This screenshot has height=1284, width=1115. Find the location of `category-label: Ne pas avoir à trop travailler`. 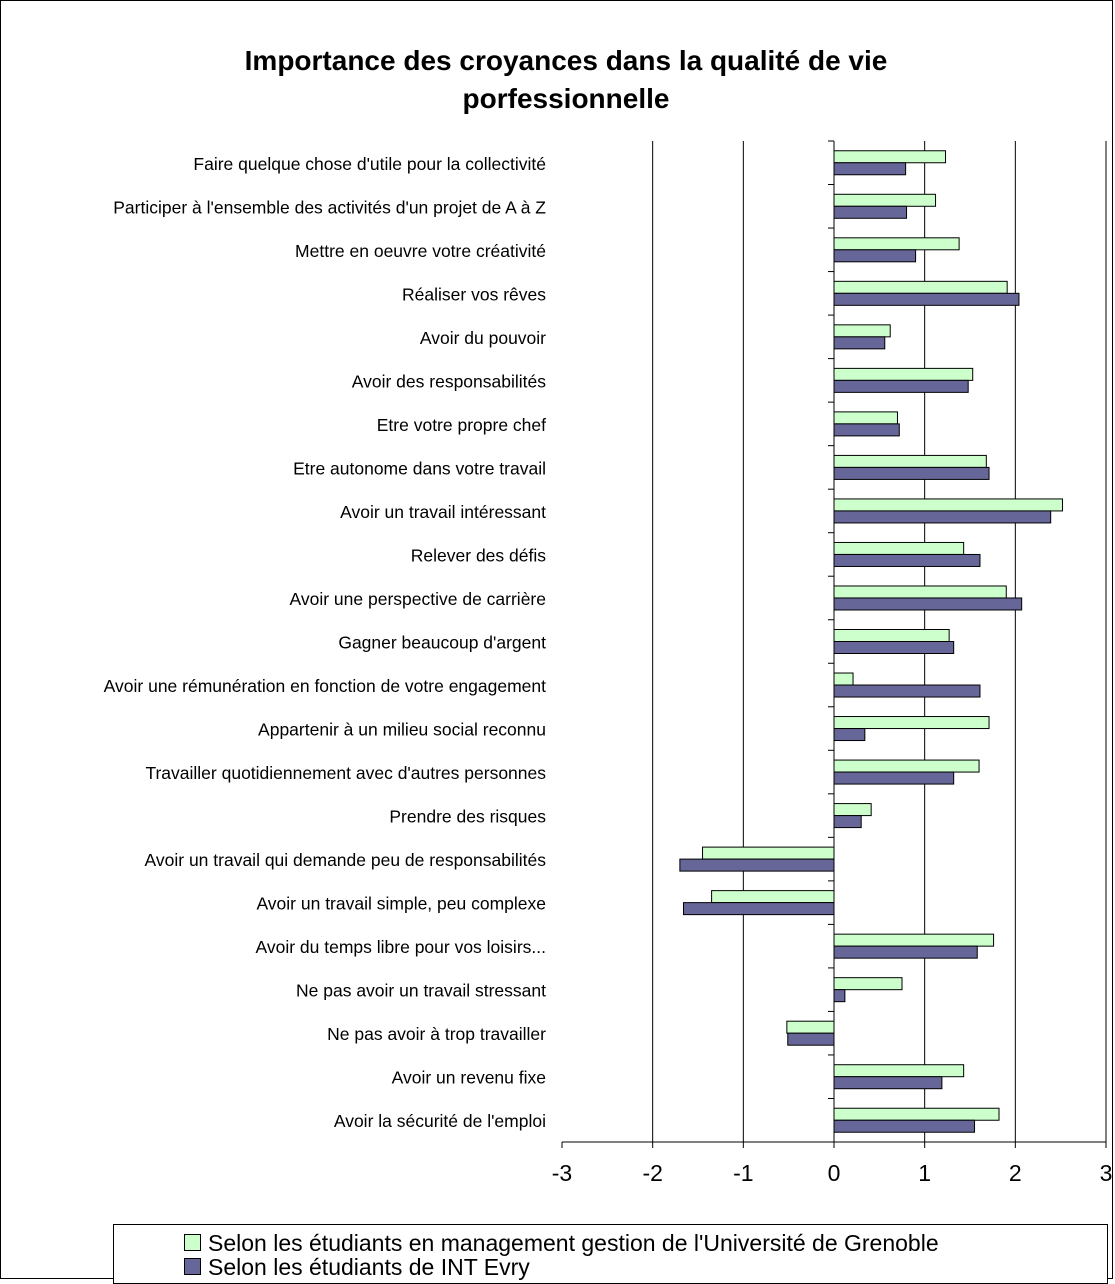

category-label: Ne pas avoir à trop travailler is located at coordinates (436, 1034).